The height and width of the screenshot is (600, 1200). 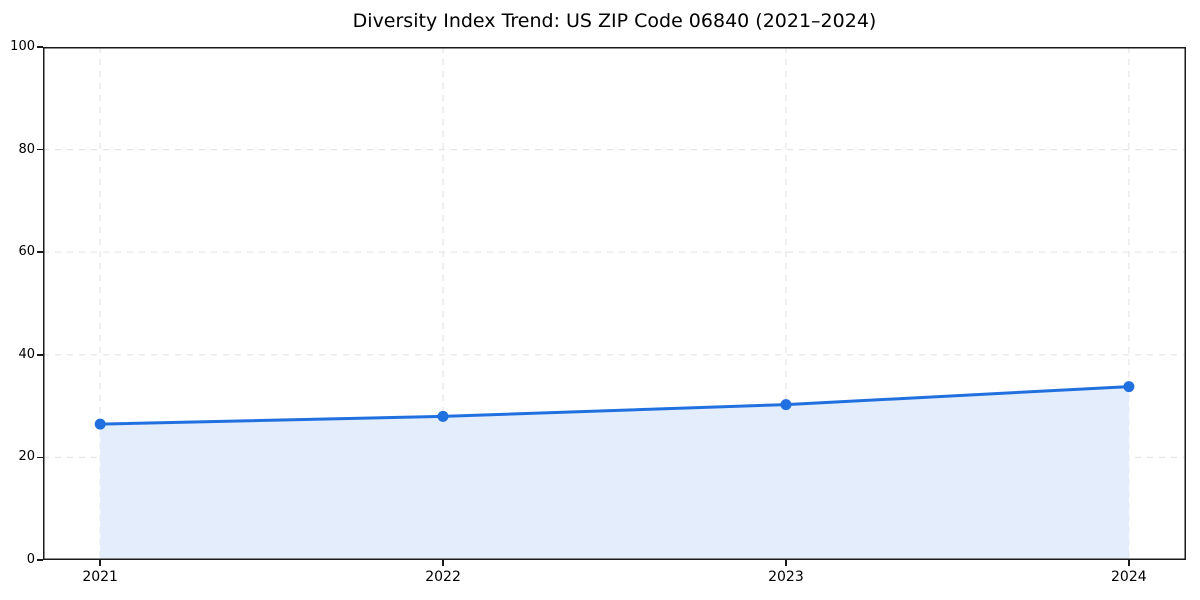 I want to click on x-tick-label: 2021, so click(x=100, y=577).